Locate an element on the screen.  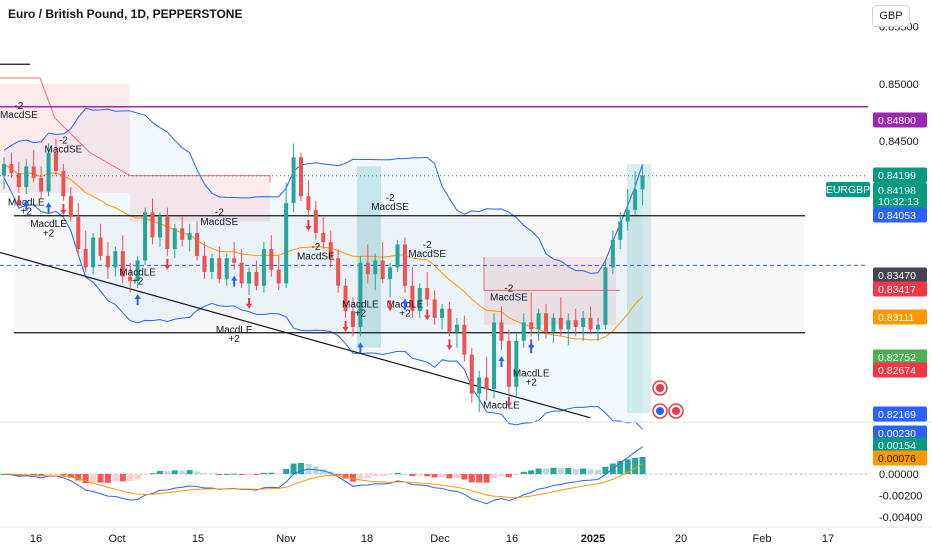
time-tick-label: 20 is located at coordinates (681, 539).